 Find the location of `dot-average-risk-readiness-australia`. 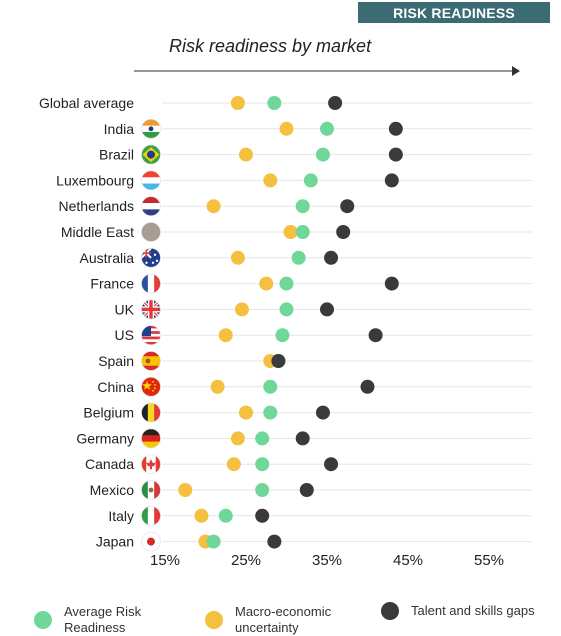

dot-average-risk-readiness-australia is located at coordinates (298, 257).